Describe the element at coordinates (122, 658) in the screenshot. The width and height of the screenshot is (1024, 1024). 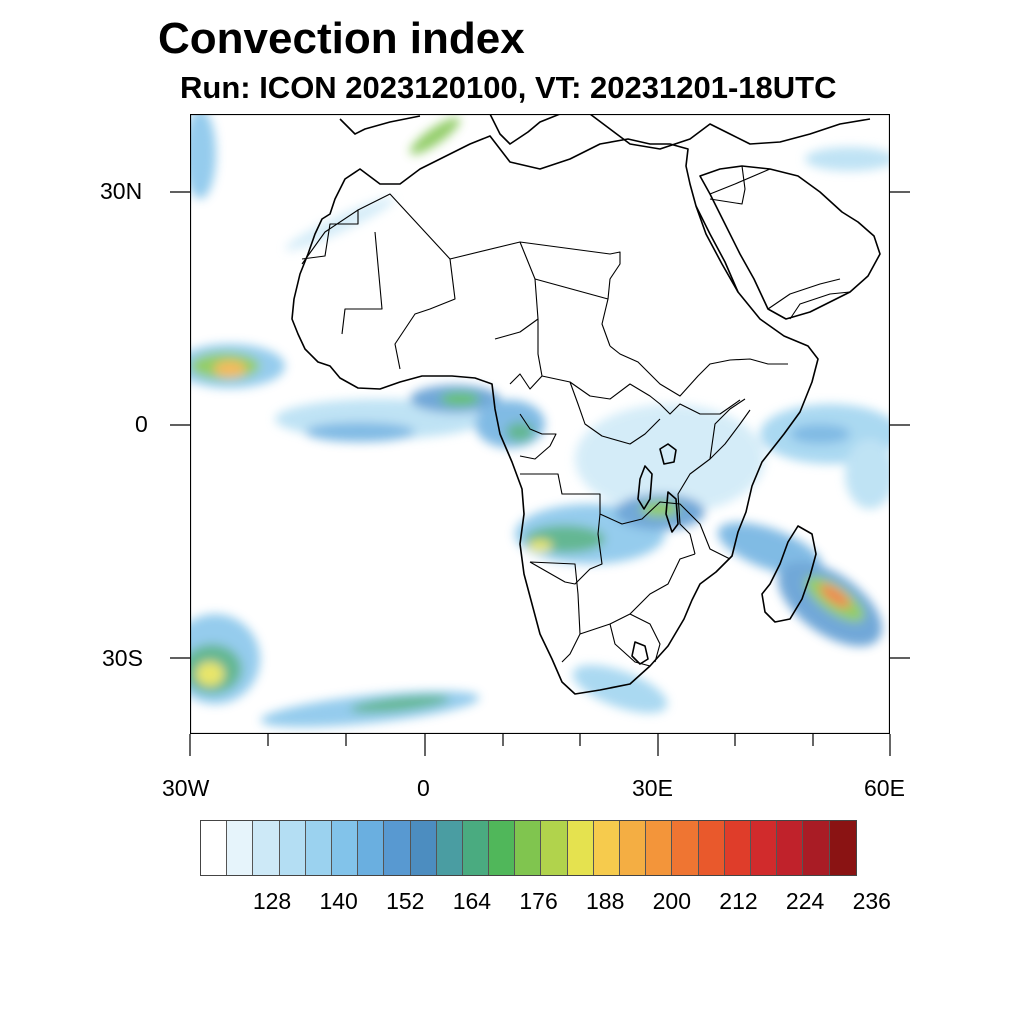
I see `lat-label-30s: 30S` at that location.